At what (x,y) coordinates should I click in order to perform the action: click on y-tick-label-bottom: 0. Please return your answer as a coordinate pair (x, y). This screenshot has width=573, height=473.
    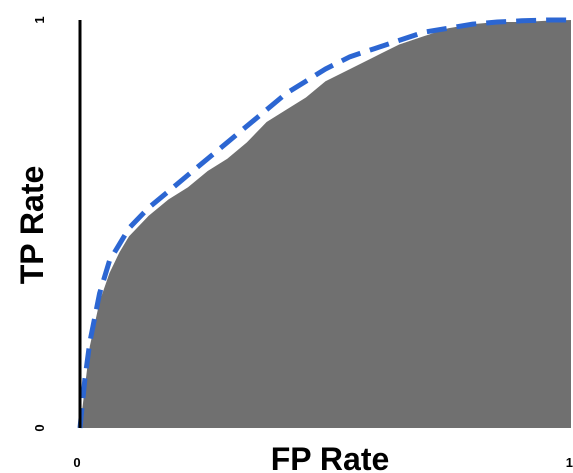
    Looking at the image, I should click on (39, 427).